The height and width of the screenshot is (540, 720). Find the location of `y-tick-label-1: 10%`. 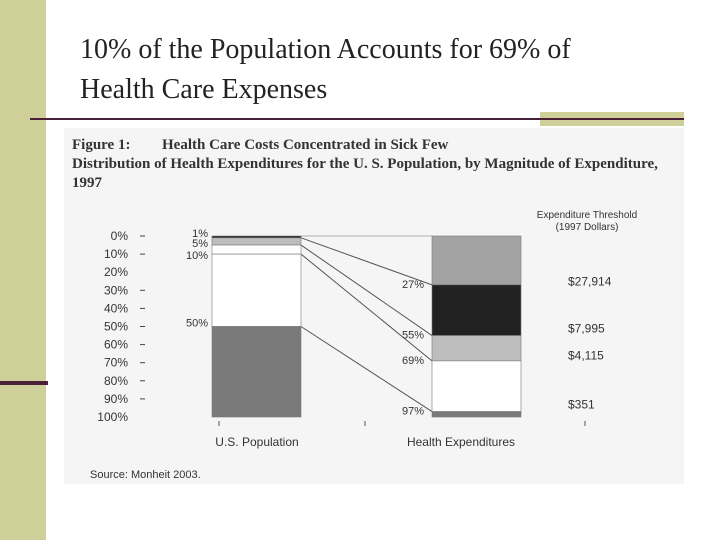

y-tick-label-1: 10% is located at coordinates (116, 254).